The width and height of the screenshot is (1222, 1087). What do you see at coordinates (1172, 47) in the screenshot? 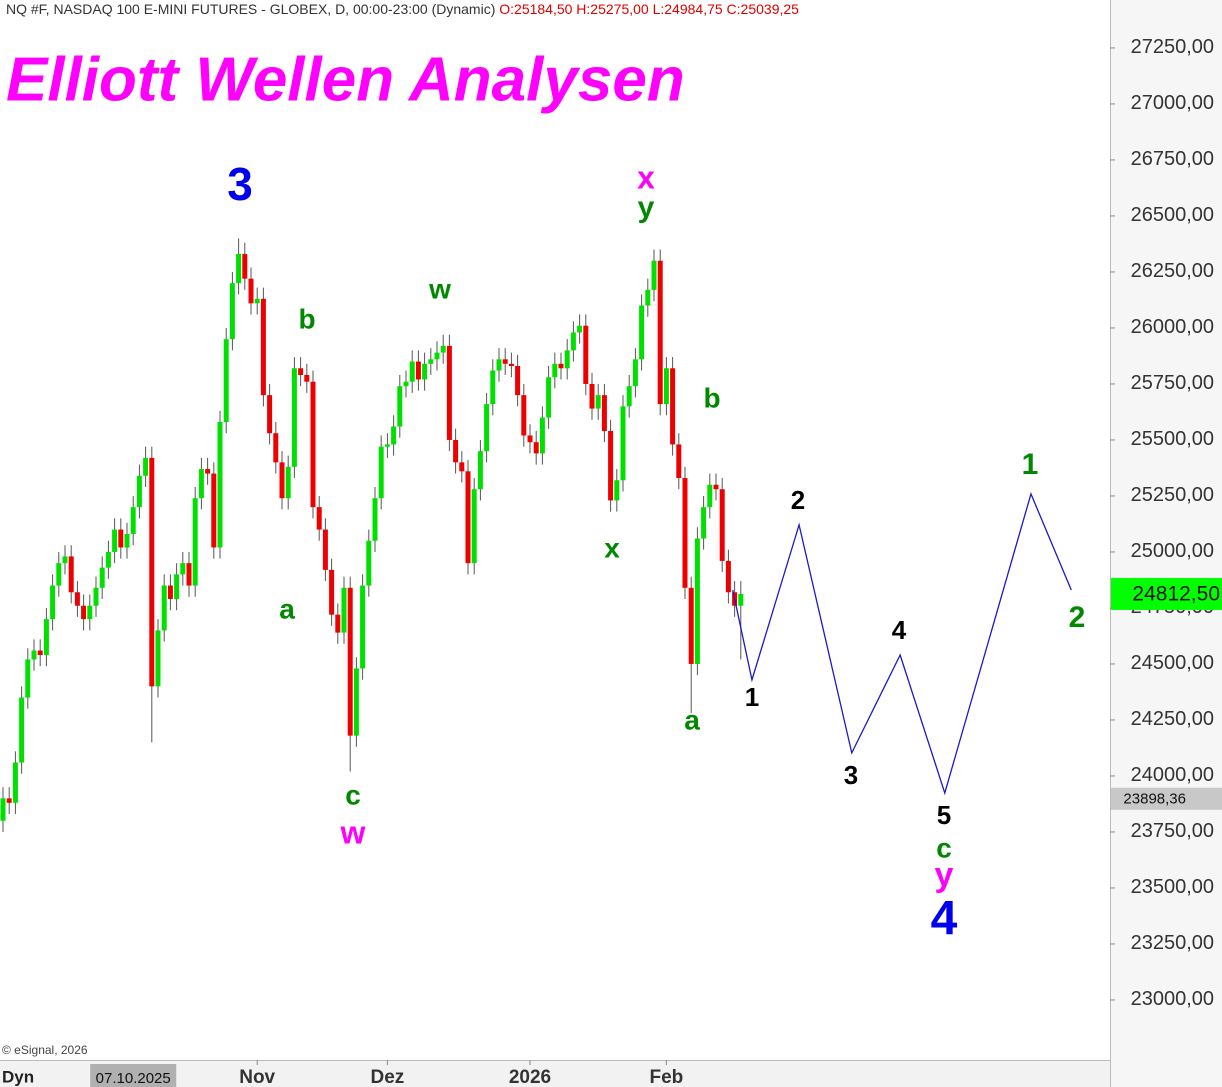
I see `y-tick-label: 27250,00` at bounding box center [1172, 47].